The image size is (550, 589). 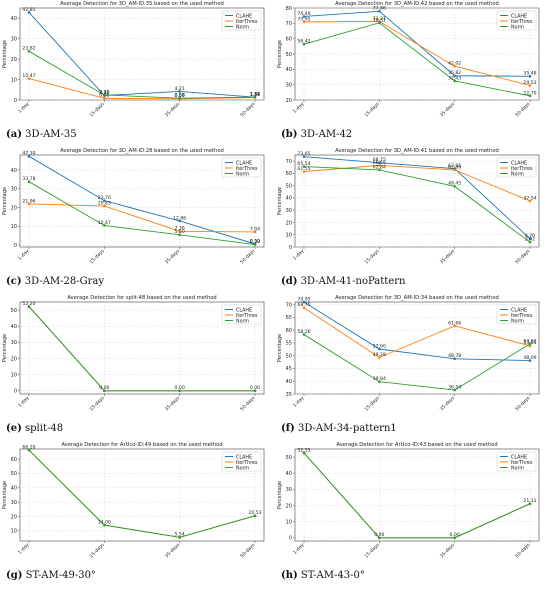 I want to click on data-label: 58.26, so click(x=303, y=332).